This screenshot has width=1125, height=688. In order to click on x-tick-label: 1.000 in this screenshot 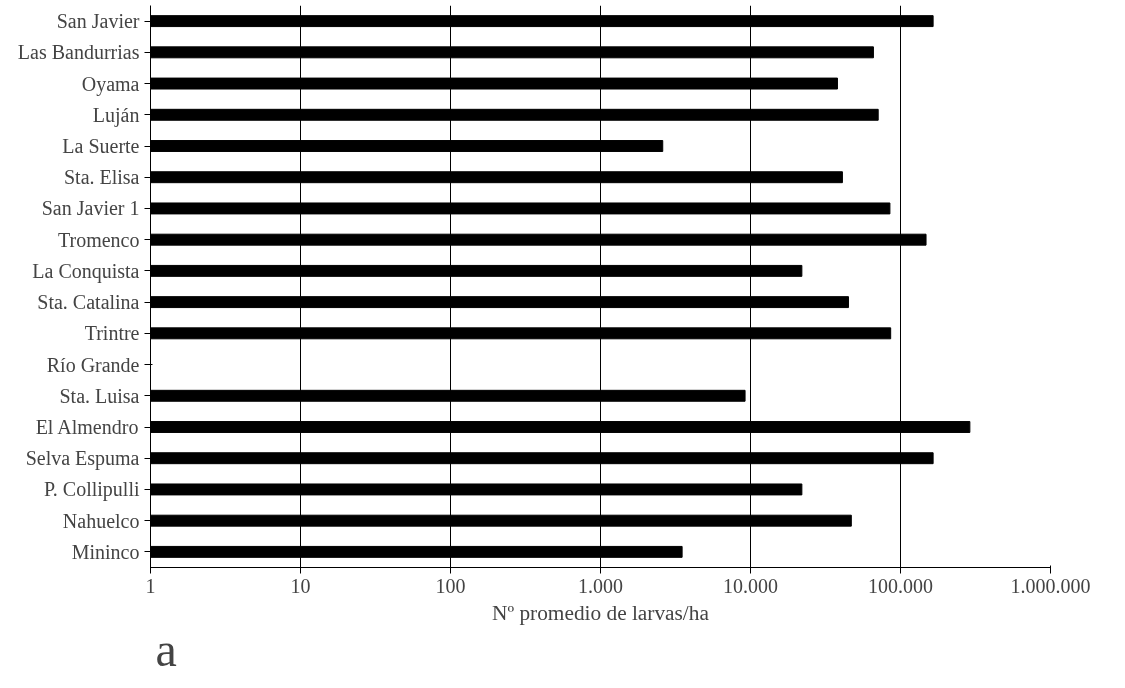, I will do `click(600, 585)`.